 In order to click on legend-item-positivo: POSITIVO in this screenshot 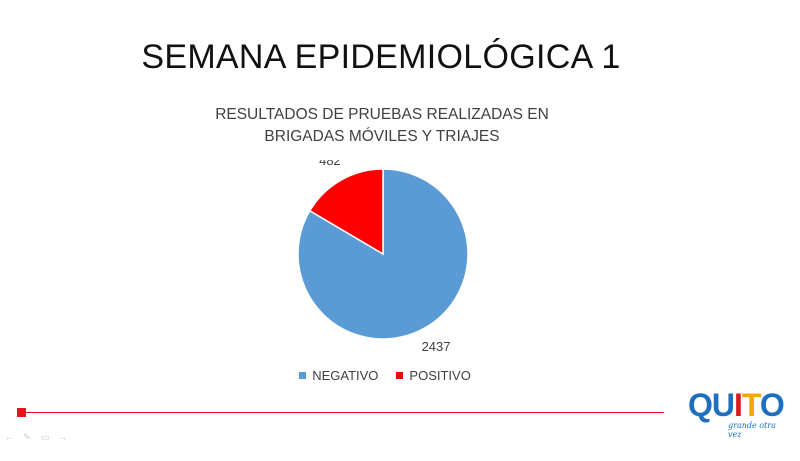, I will do `click(433, 375)`.